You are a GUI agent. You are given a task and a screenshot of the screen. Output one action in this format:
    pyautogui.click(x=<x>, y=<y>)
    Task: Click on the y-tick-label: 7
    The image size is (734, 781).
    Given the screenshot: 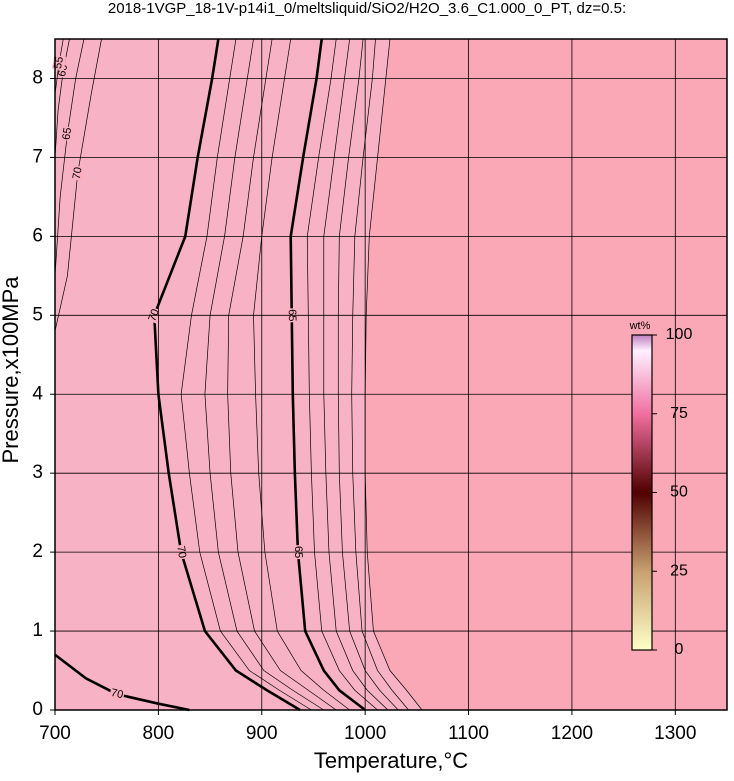 What is the action you would take?
    pyautogui.click(x=37, y=156)
    